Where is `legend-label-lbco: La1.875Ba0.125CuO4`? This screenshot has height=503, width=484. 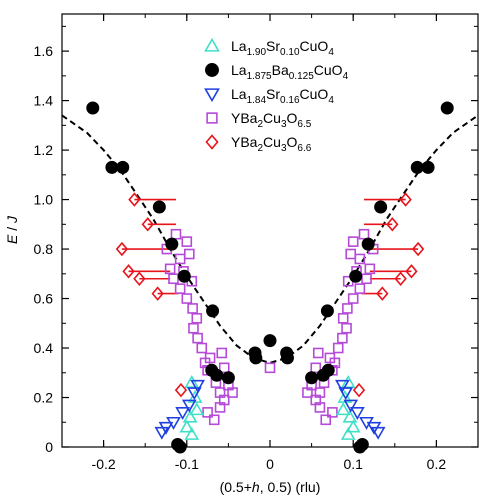
legend-label-lbco: La1.875Ba0.125CuO4 is located at coordinates (290, 72).